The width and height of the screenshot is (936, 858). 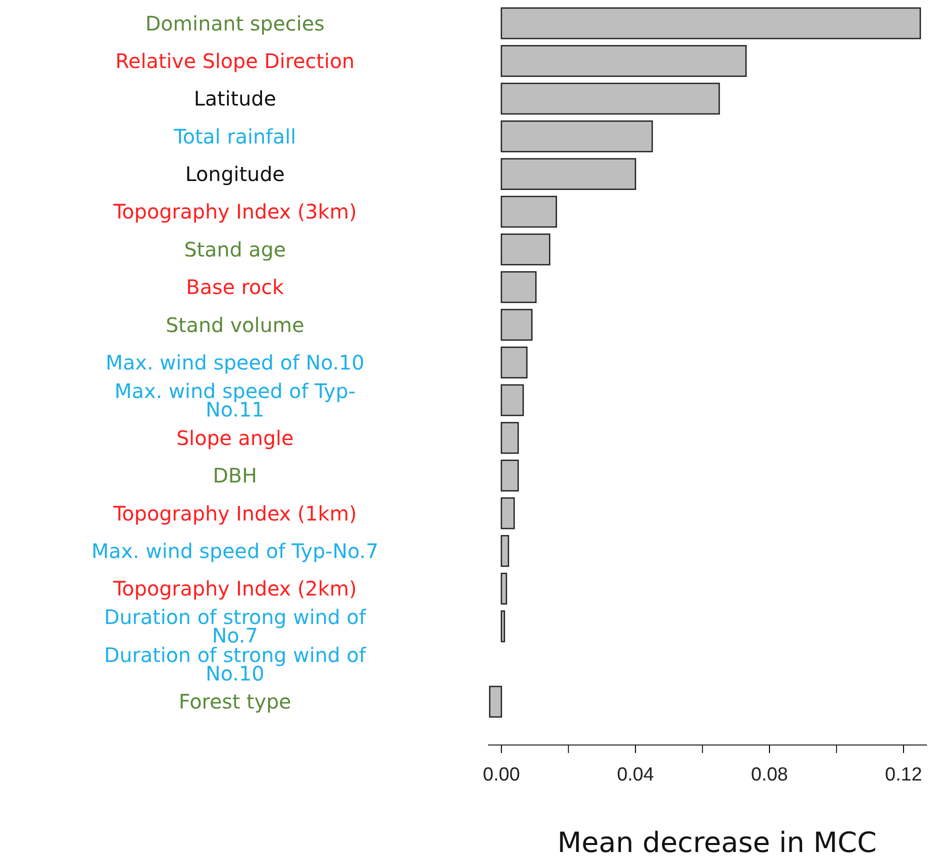 What do you see at coordinates (635, 775) in the screenshot?
I see `x-tick-label: 0.04` at bounding box center [635, 775].